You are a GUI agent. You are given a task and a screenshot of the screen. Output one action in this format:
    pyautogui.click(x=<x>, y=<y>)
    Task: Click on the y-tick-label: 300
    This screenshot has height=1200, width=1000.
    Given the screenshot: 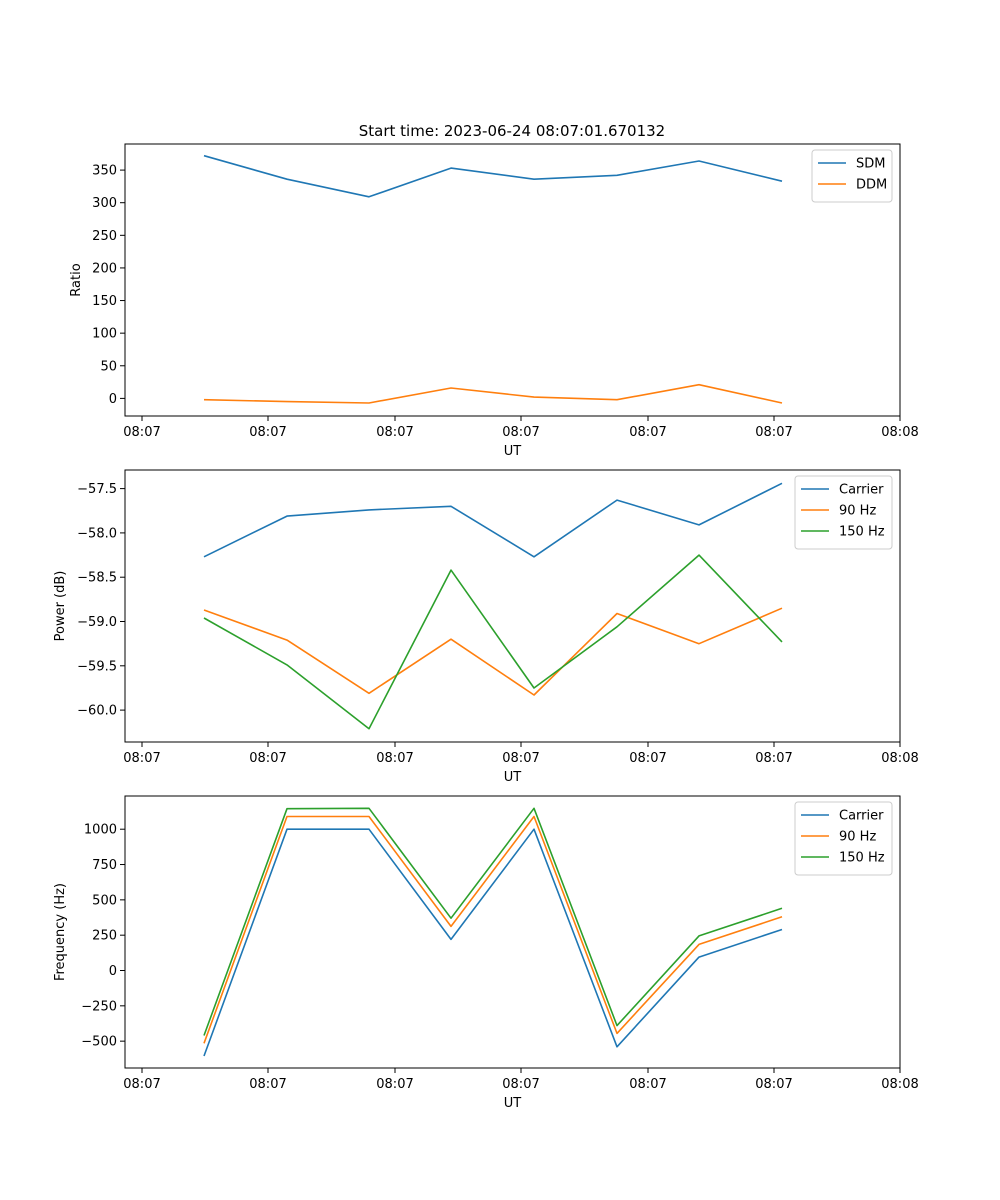 What is the action you would take?
    pyautogui.click(x=104, y=203)
    